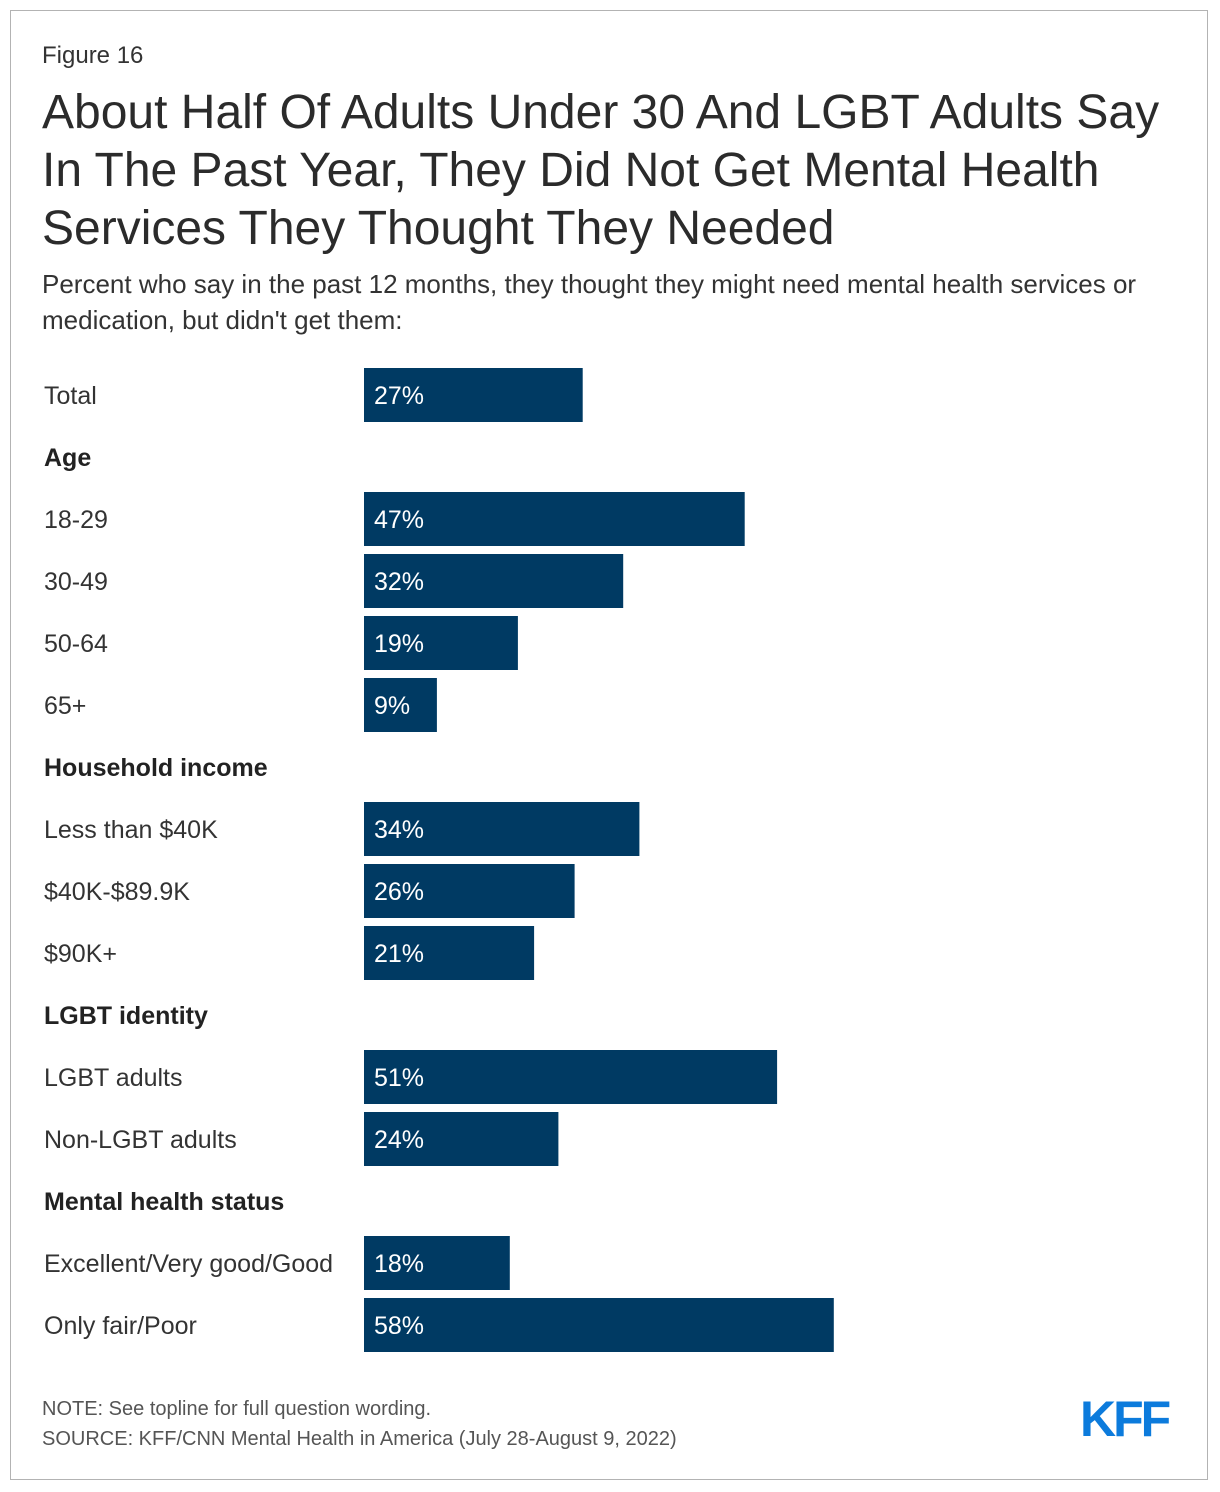 The width and height of the screenshot is (1220, 1492). I want to click on kff-logo: KFF, so click(1125, 1419).